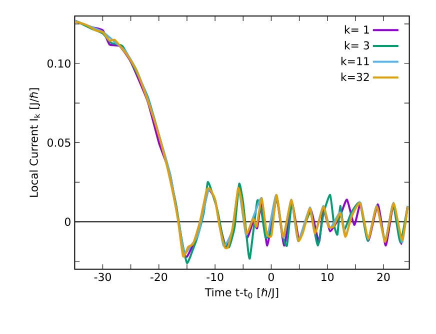 This screenshot has width=436, height=334. What do you see at coordinates (328, 277) in the screenshot?
I see `x-tick-label: 10` at bounding box center [328, 277].